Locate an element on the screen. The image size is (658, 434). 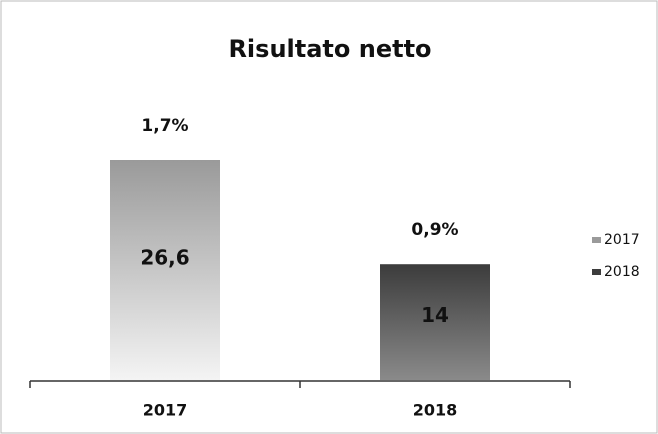
annotation: 1,7% is located at coordinates (164, 126).